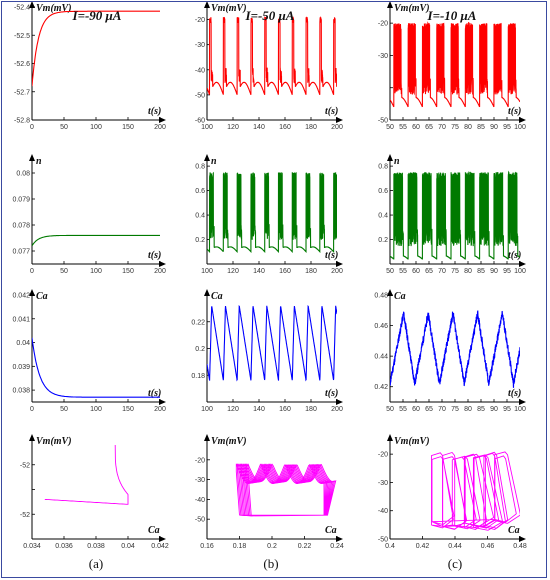 This screenshot has width=550, height=580. What do you see at coordinates (270, 563) in the screenshot?
I see `panel-caption: (b)` at bounding box center [270, 563].